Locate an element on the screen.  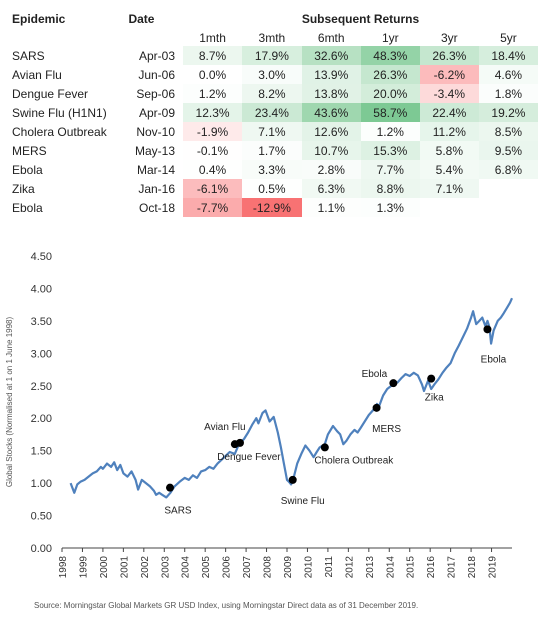
epidemic-date: Apr-09 is located at coordinates (157, 112).